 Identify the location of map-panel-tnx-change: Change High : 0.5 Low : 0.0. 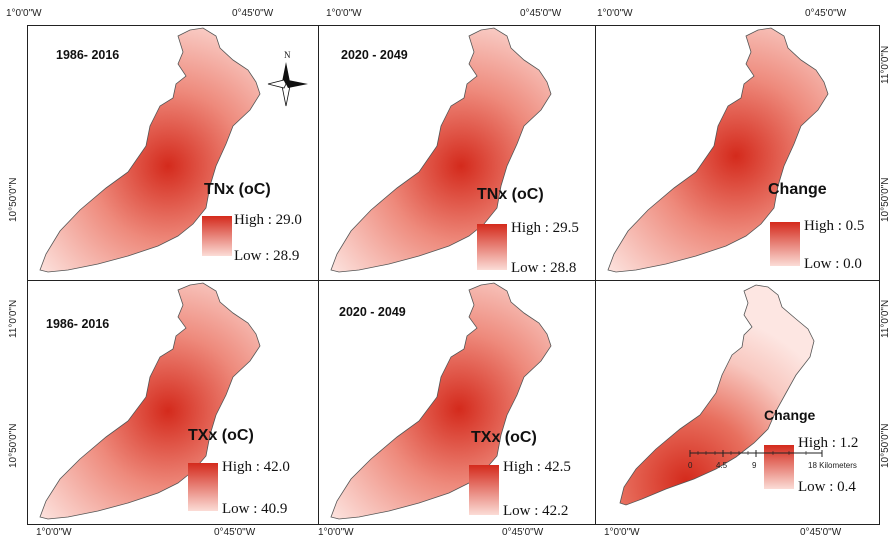
(737, 153).